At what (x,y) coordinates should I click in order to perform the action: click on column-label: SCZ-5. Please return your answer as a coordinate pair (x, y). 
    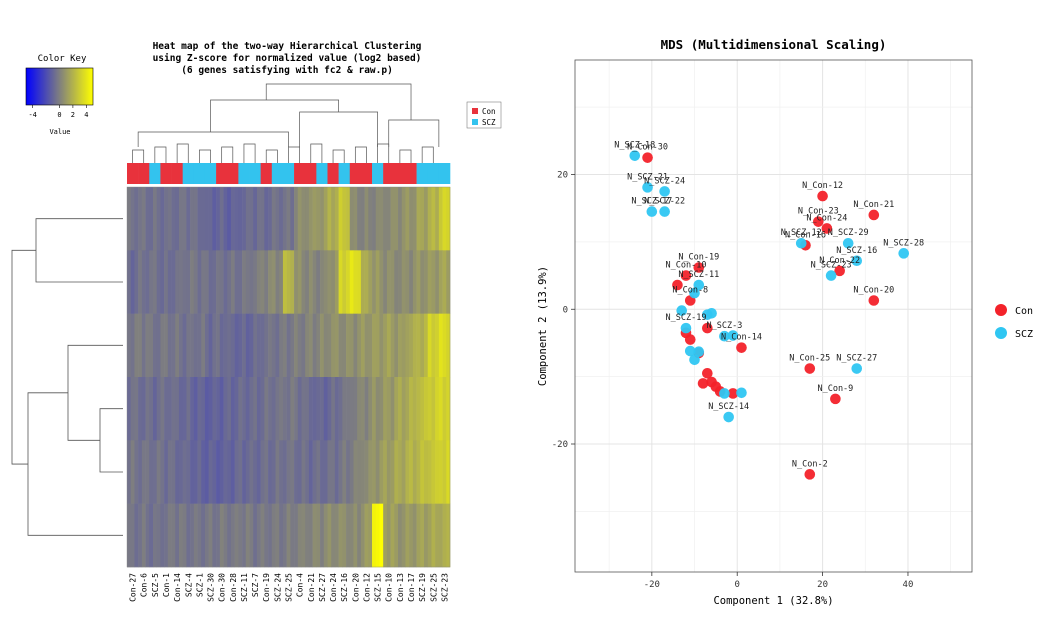
    Looking at the image, I should click on (155, 585).